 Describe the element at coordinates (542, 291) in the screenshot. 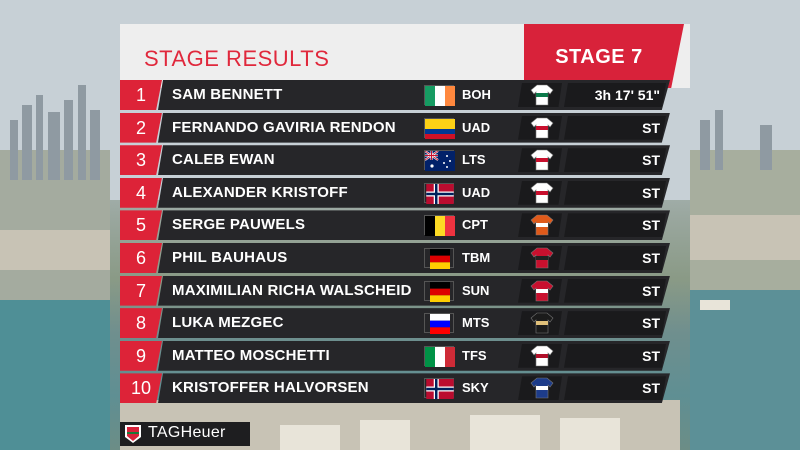

I see `sun-jersey-icon` at that location.